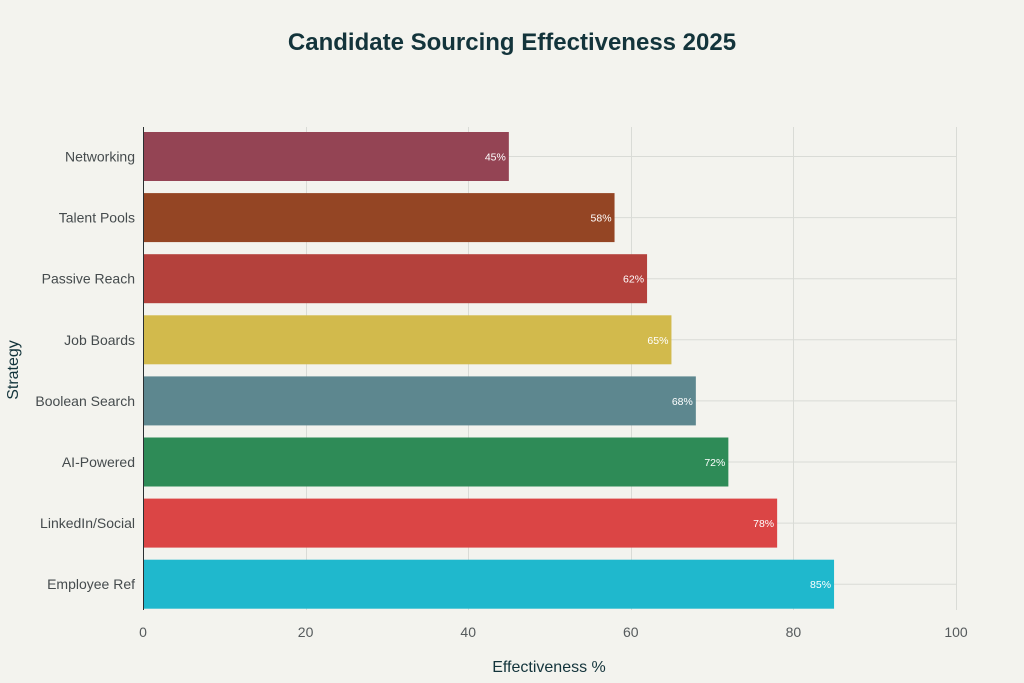  Describe the element at coordinates (633, 280) in the screenshot. I see `bar-value-label: 62%` at that location.